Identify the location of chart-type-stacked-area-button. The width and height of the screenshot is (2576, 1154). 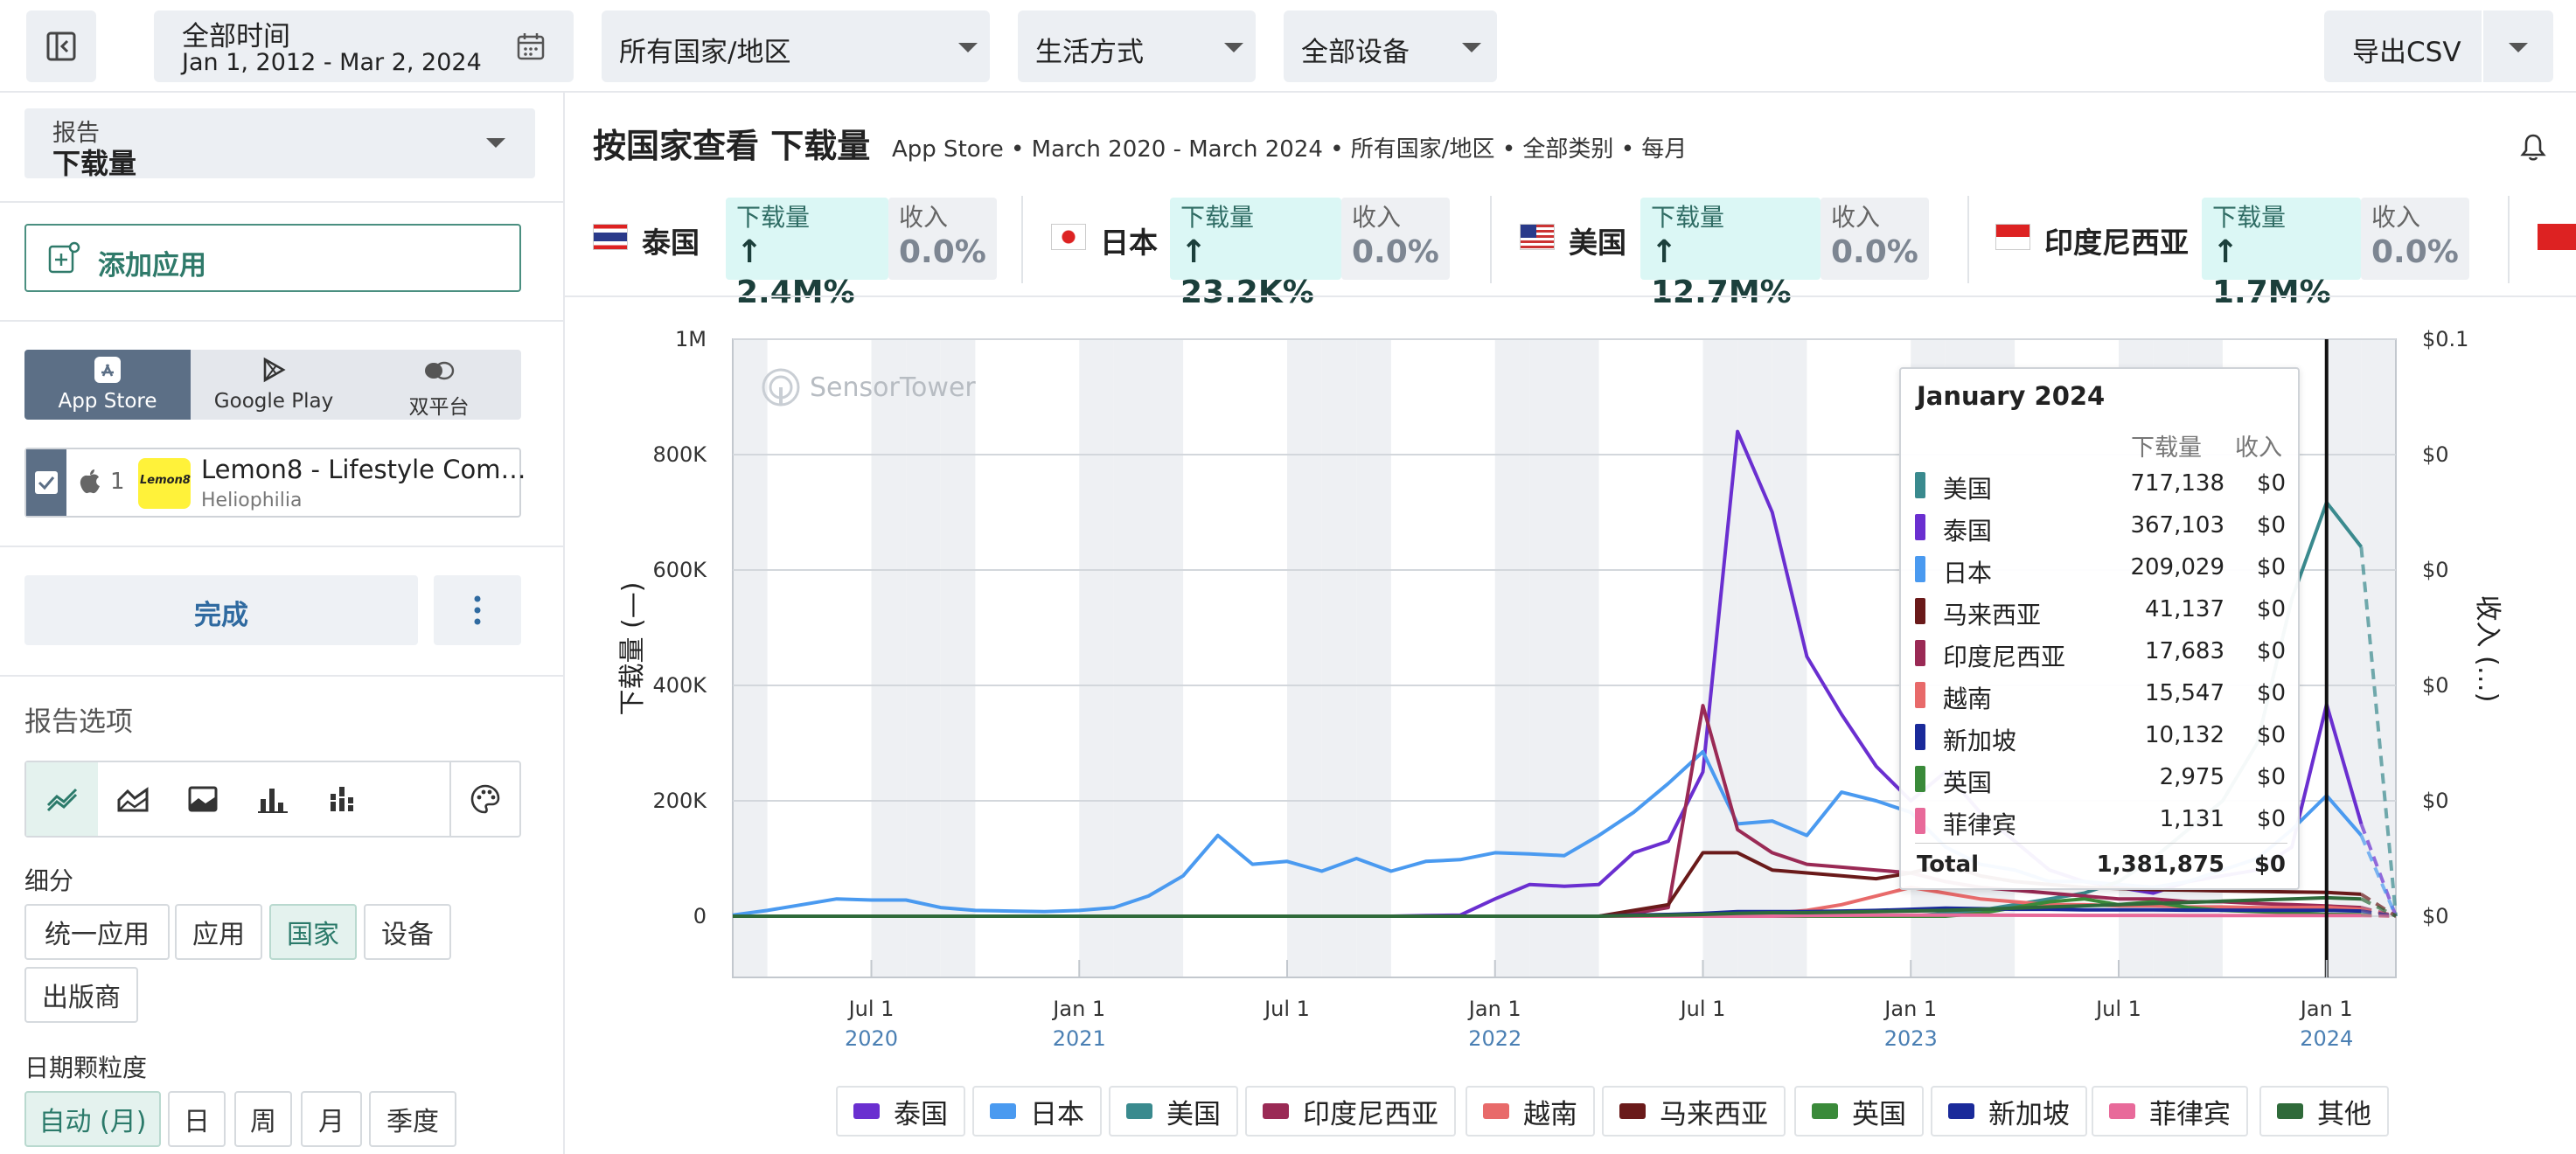
(203, 799).